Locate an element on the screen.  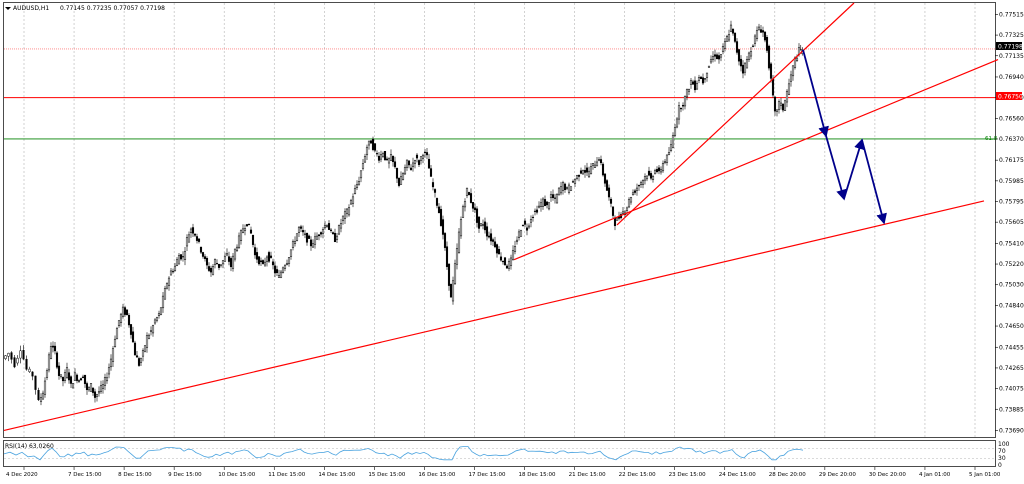
x-tick-label: 22 Dec 15:00 is located at coordinates (637, 475).